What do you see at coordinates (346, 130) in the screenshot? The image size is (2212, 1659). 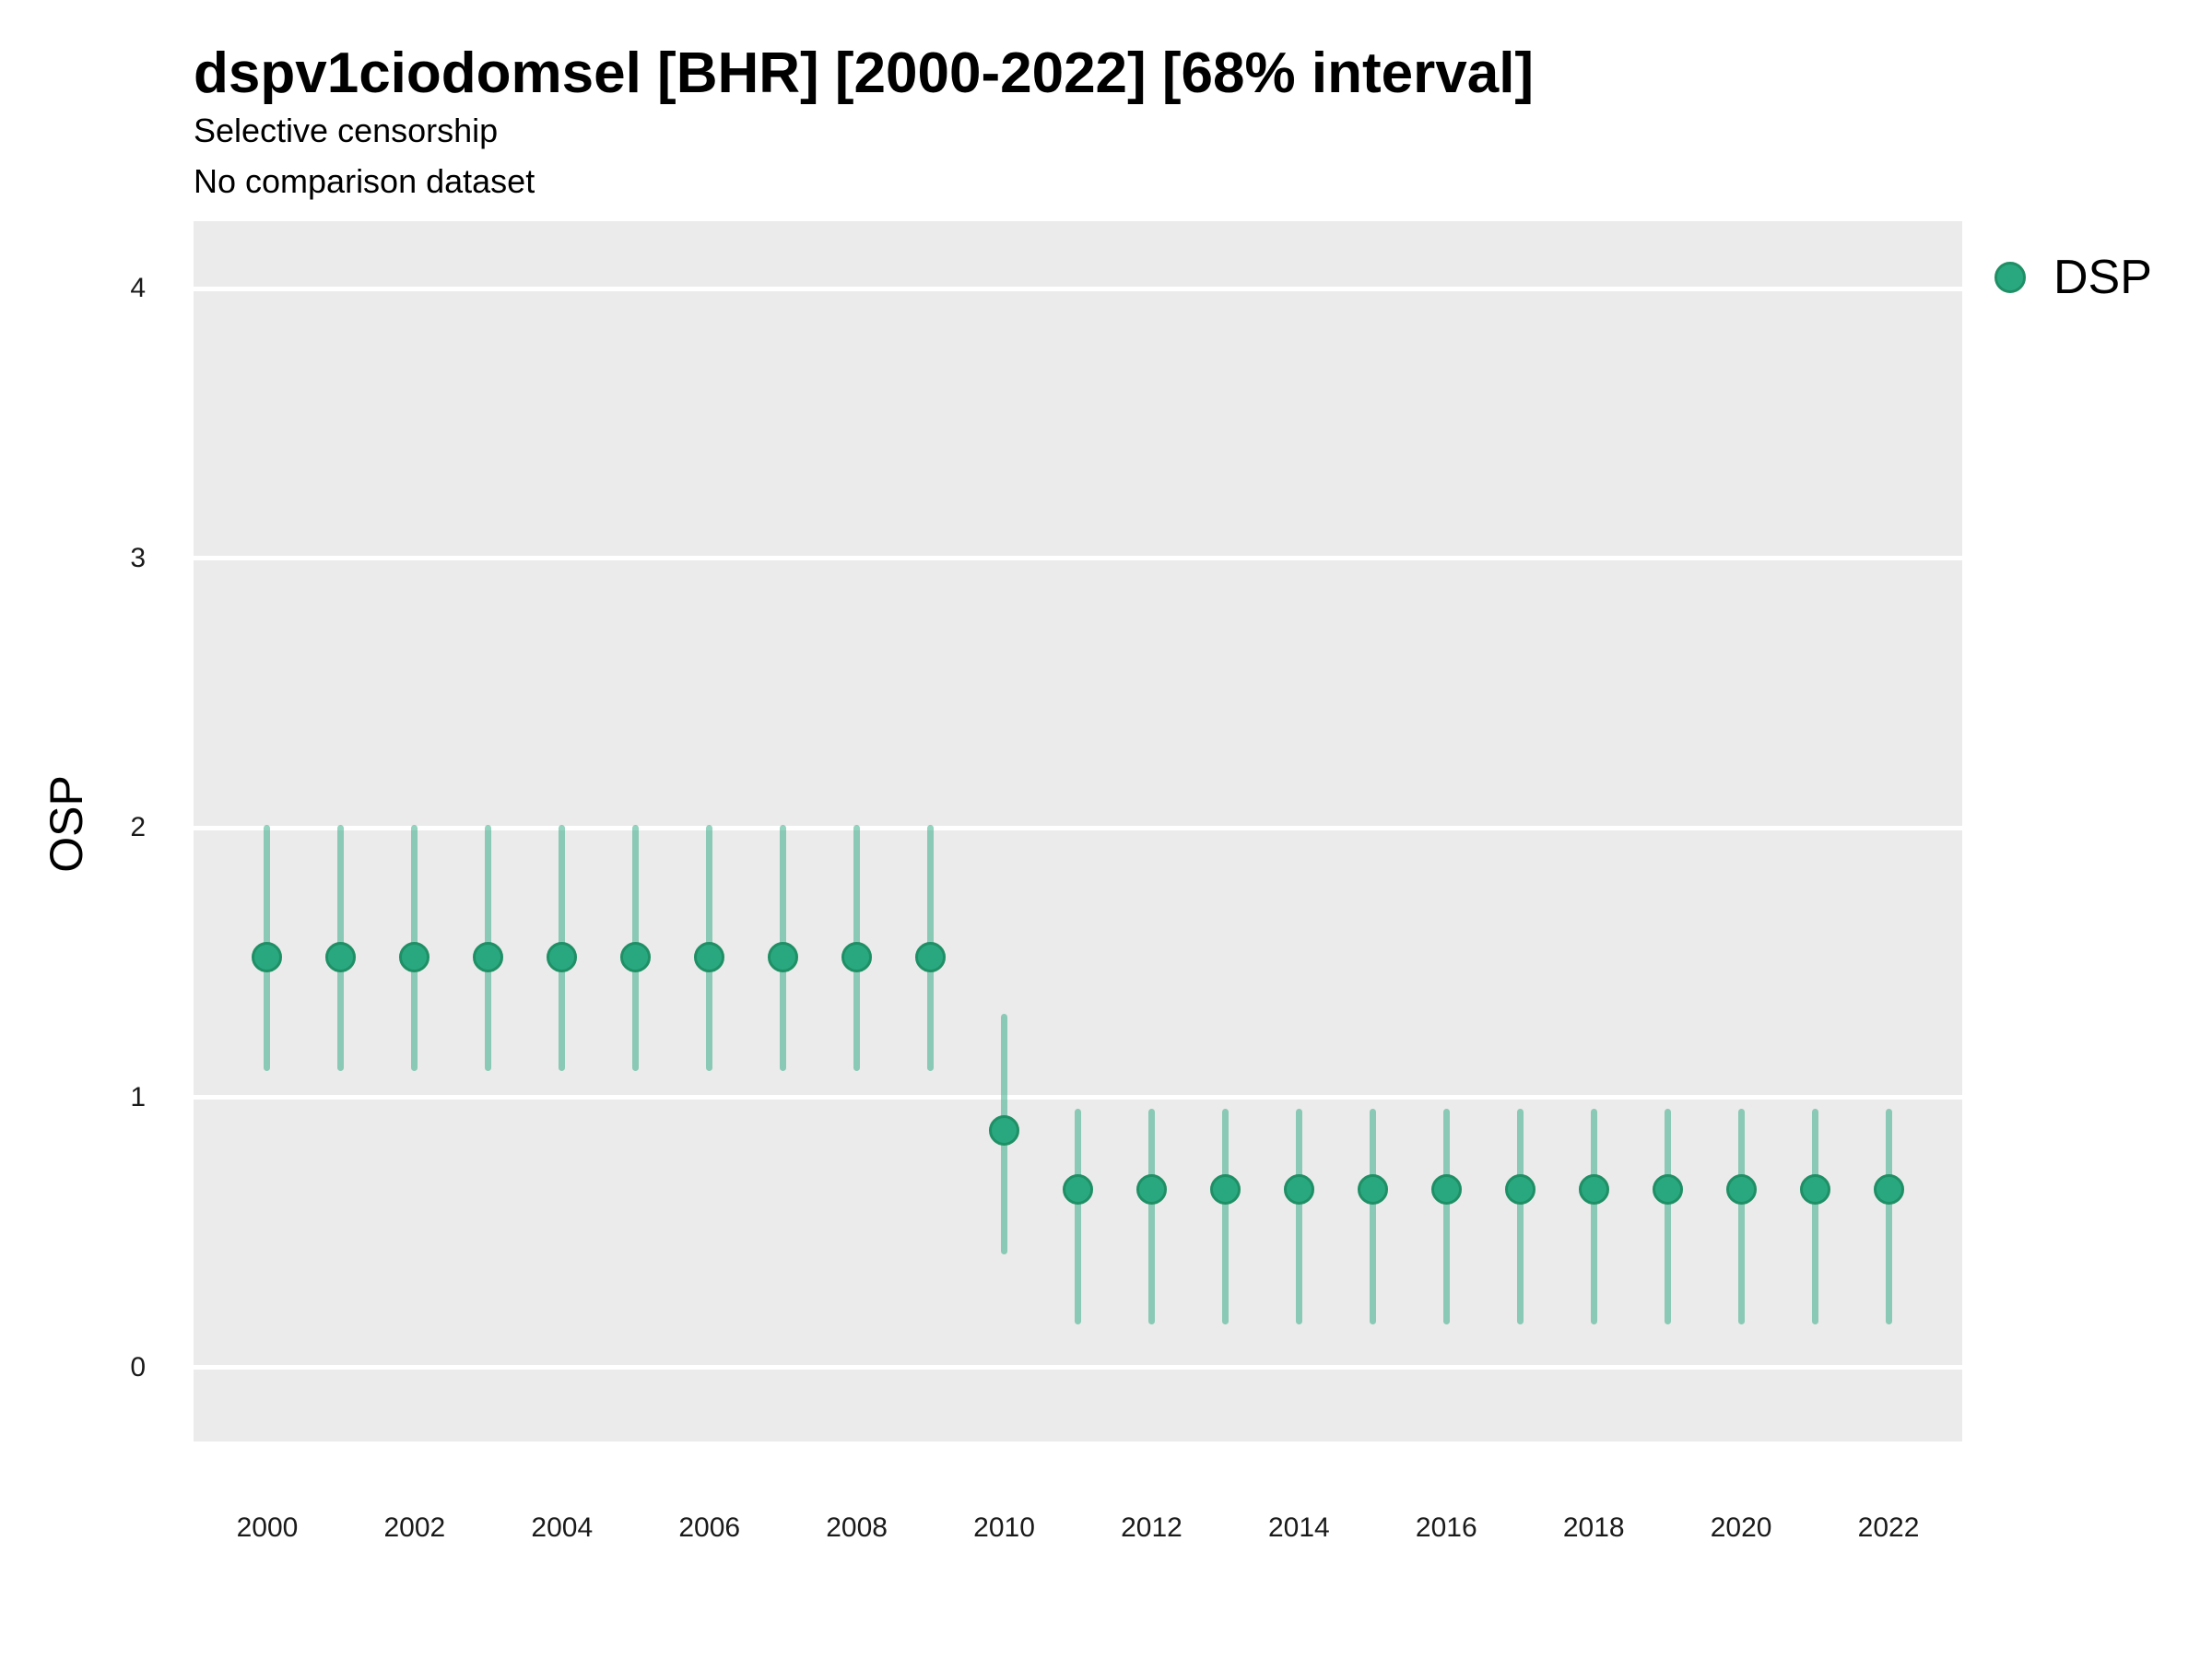 I see `chart-subtitle: Selective censorship` at bounding box center [346, 130].